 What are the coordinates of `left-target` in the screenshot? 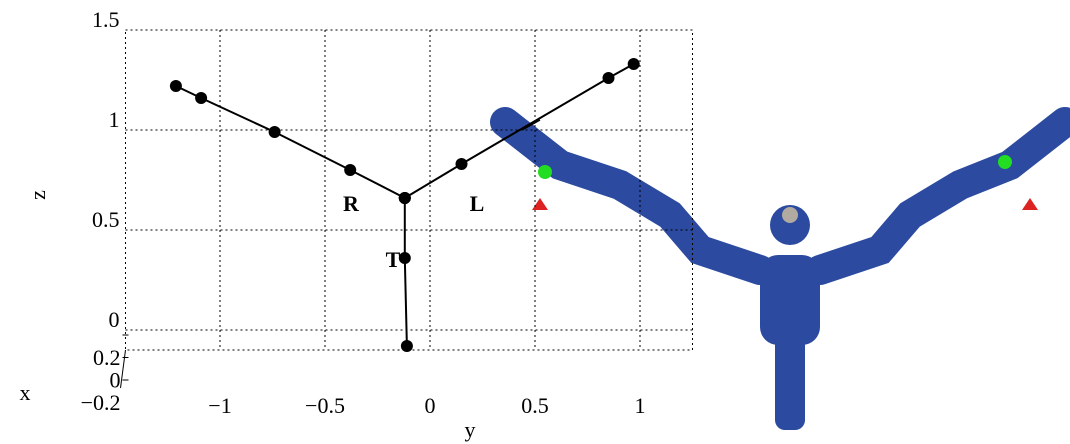 It's located at (545, 172).